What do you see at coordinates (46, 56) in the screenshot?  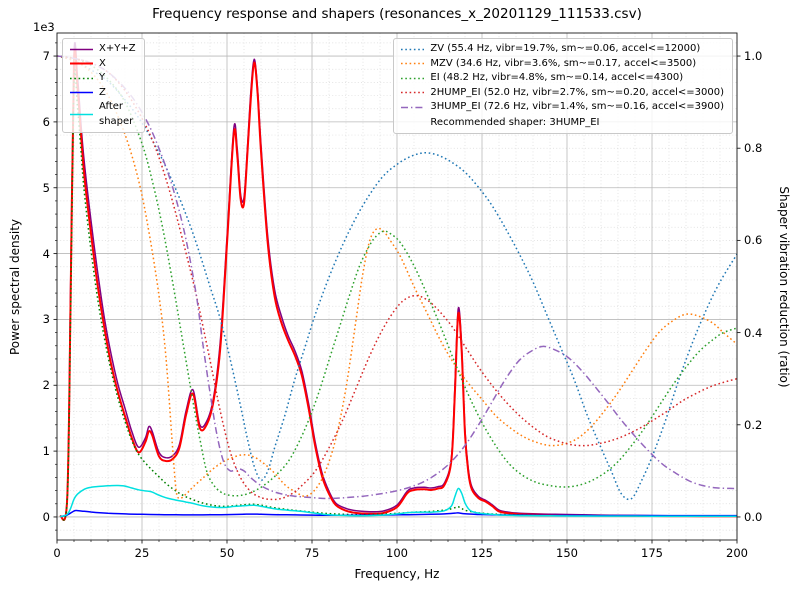 I see `y-left-tick-label: 7` at bounding box center [46, 56].